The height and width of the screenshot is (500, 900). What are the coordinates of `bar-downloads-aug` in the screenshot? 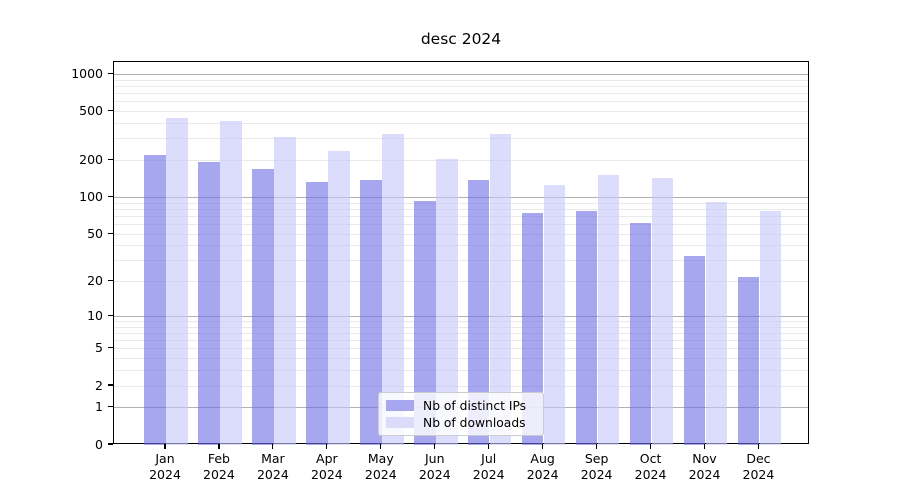 It's located at (554, 315).